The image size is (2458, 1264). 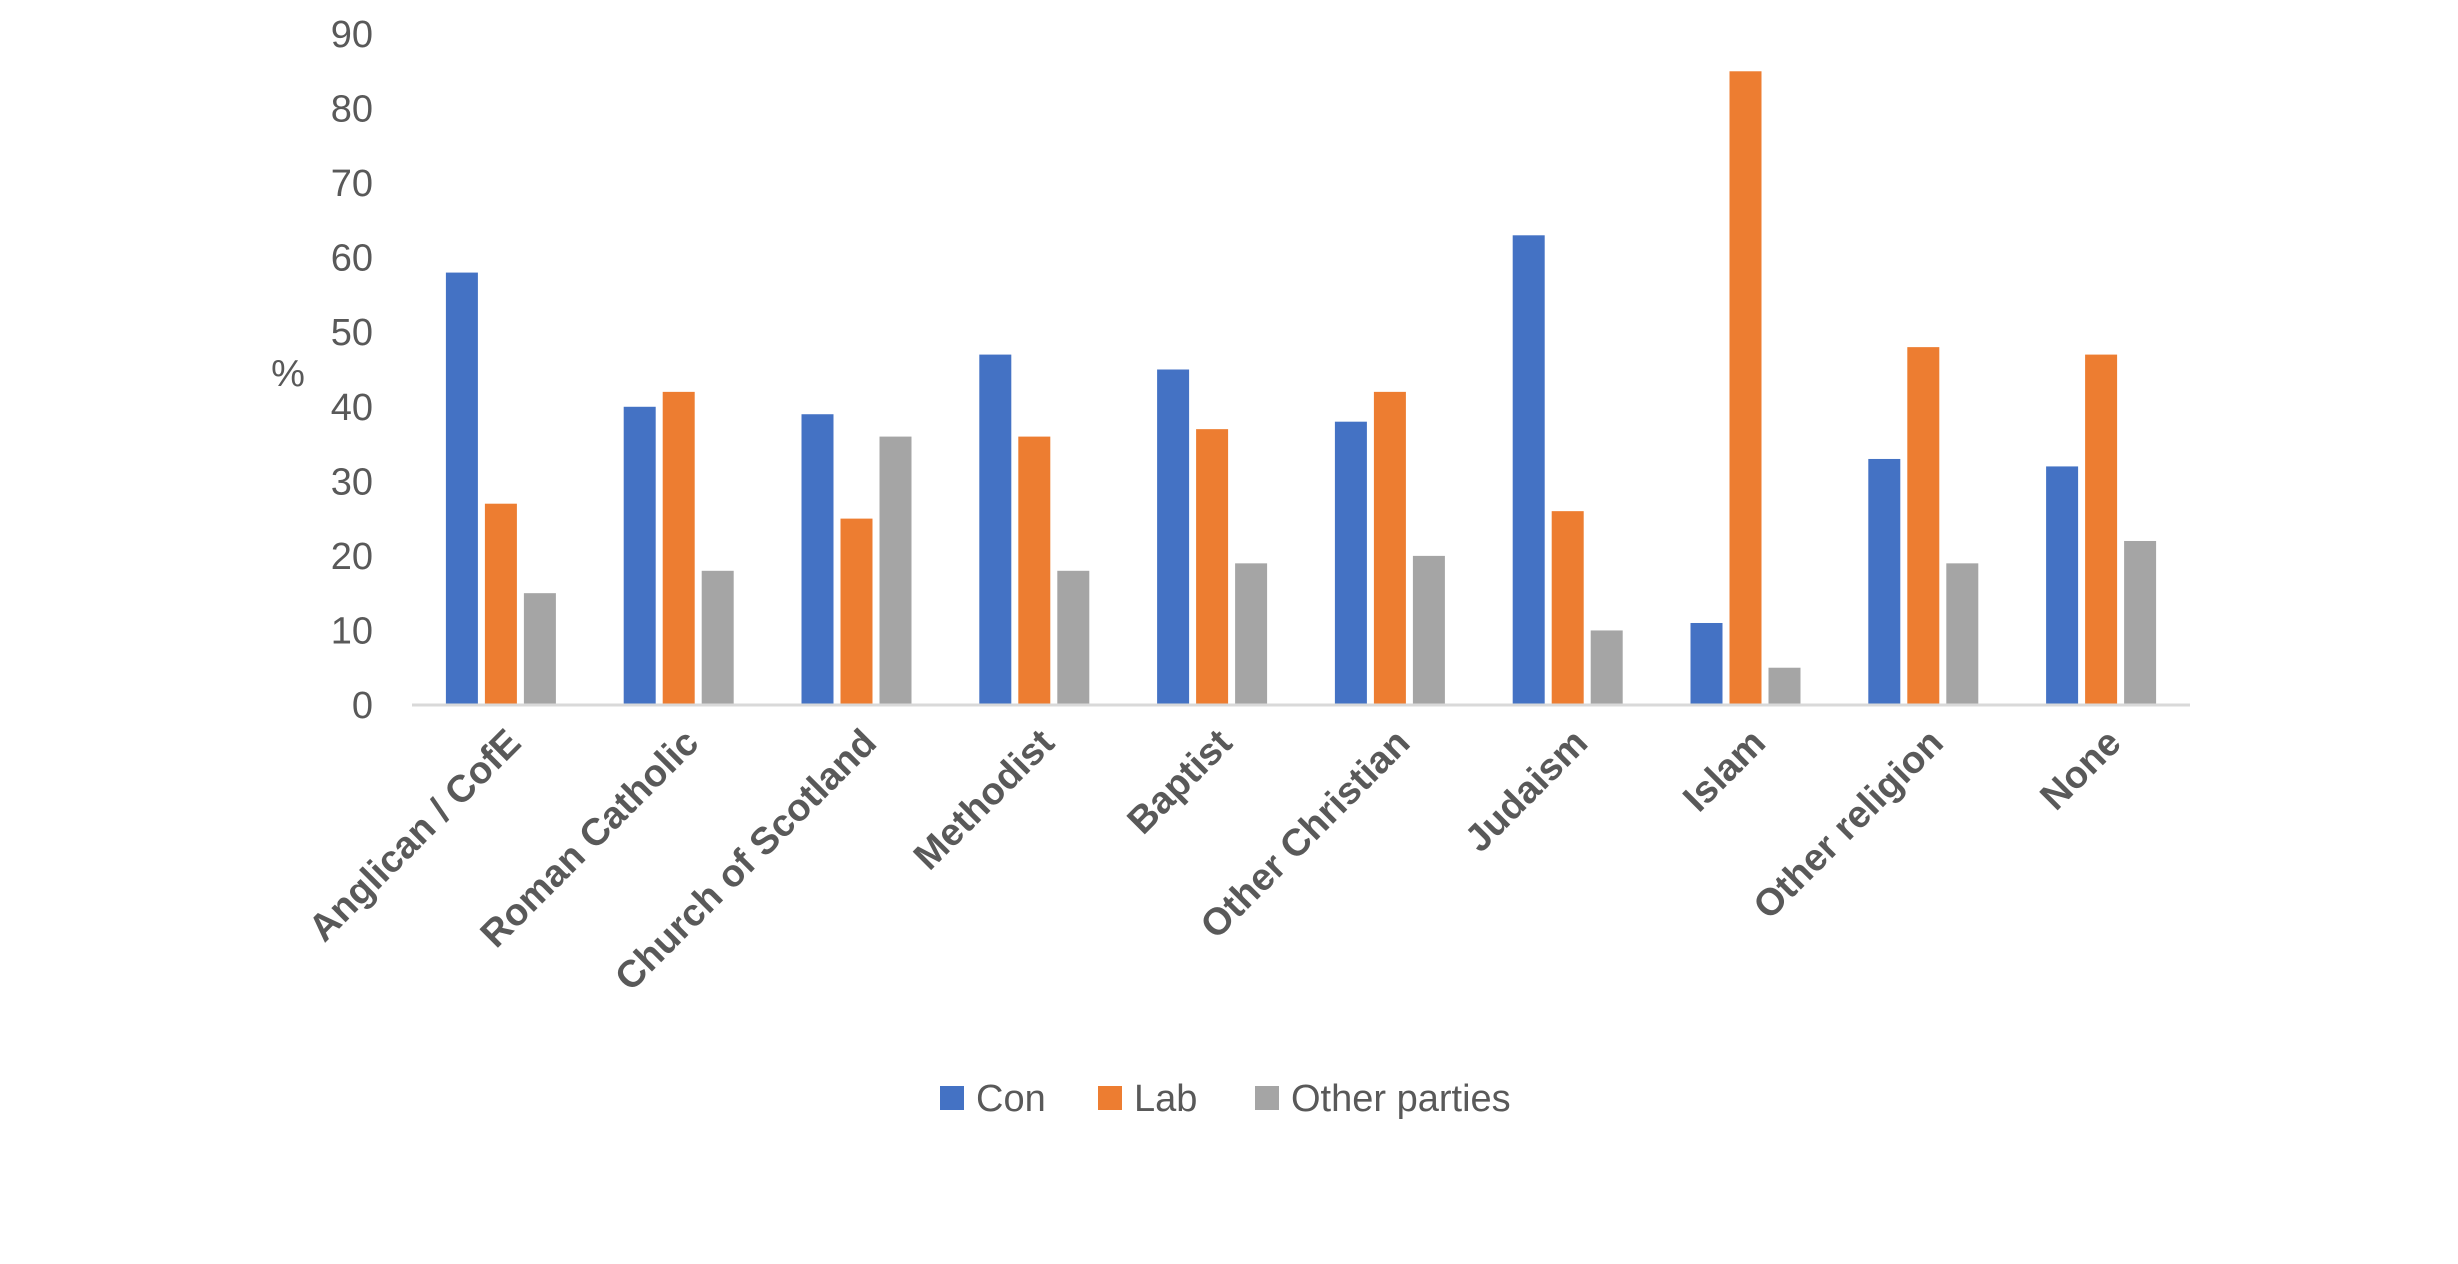 I want to click on category-label: Judaism, so click(x=1526, y=791).